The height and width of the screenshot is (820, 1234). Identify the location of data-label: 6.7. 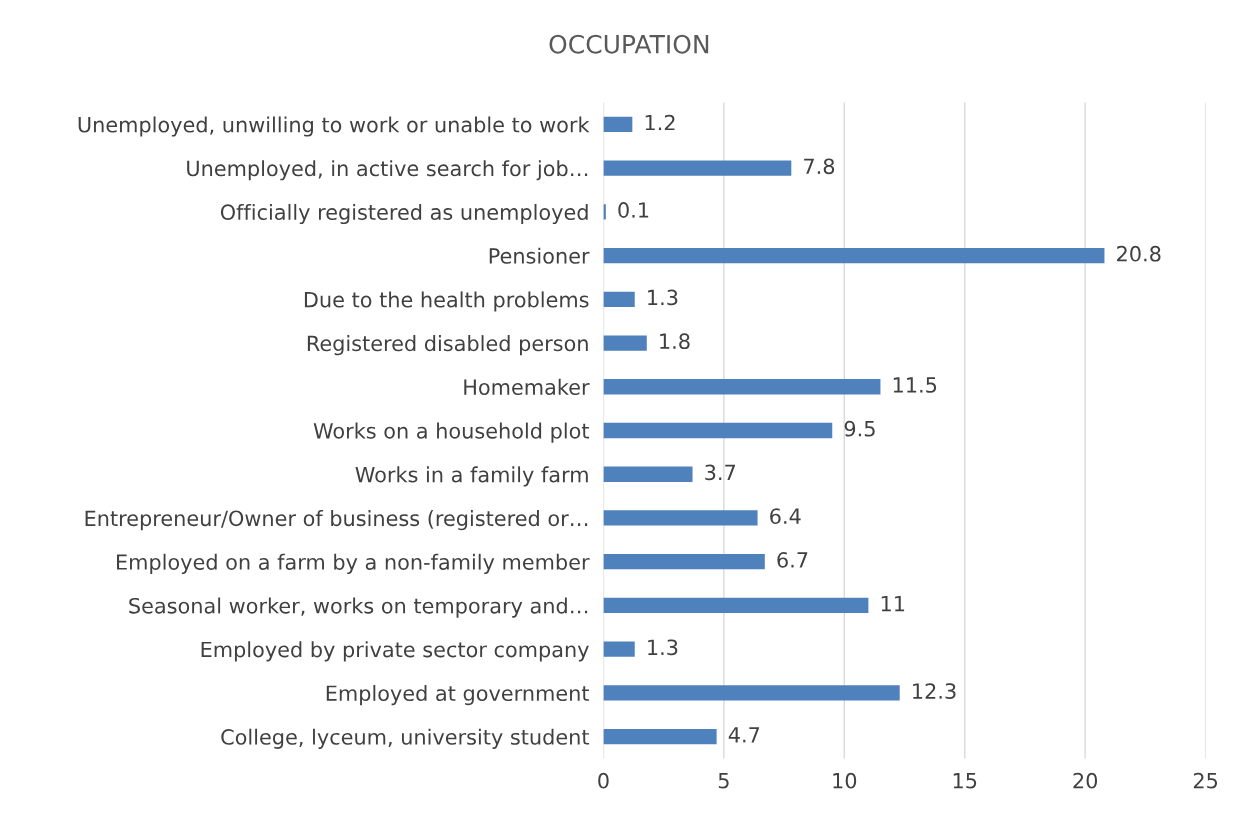
(792, 559).